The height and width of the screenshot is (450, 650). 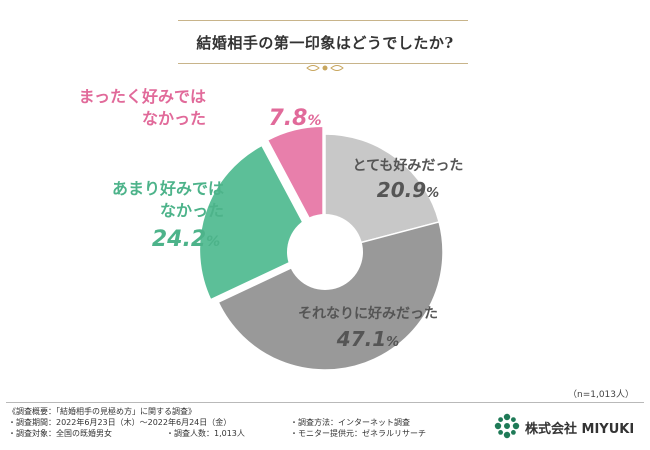 What do you see at coordinates (323, 20) in the screenshot?
I see `title-top-rule` at bounding box center [323, 20].